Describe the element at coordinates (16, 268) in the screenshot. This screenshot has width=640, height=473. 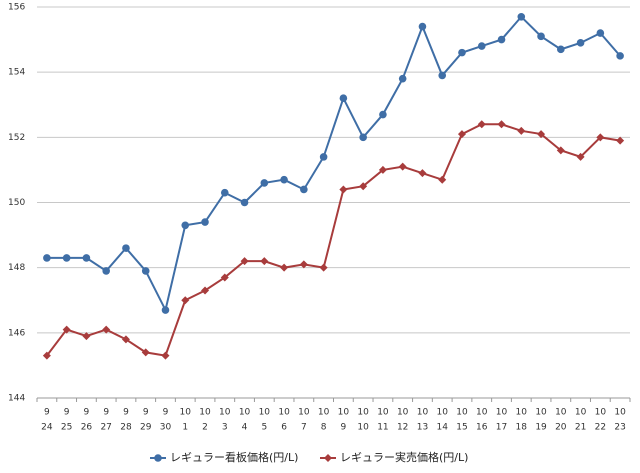
I see `y-tick-label: 148` at that location.